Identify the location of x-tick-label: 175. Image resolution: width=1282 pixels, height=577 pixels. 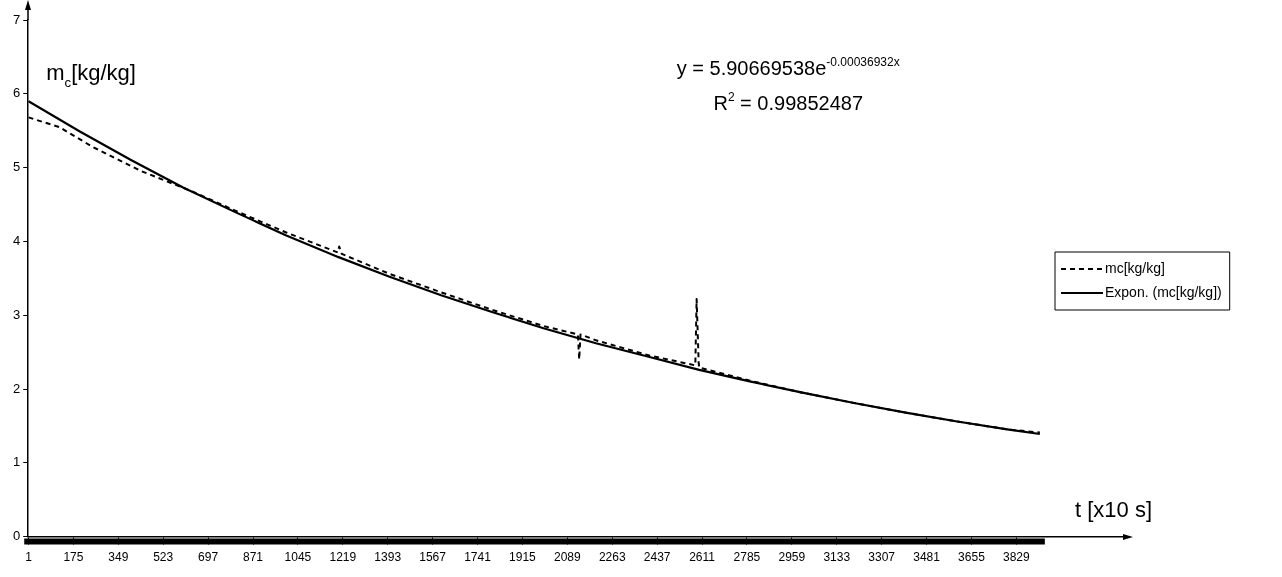
(73, 557).